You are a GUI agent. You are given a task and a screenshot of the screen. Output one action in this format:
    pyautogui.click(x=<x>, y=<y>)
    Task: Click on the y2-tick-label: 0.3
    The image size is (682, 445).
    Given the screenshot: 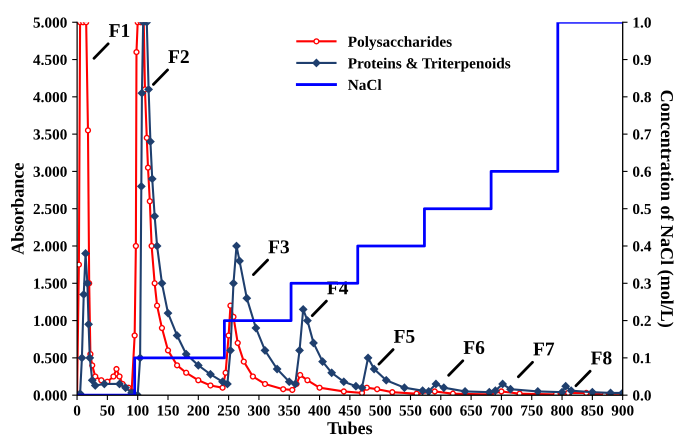 What is the action you would take?
    pyautogui.click(x=641, y=283)
    